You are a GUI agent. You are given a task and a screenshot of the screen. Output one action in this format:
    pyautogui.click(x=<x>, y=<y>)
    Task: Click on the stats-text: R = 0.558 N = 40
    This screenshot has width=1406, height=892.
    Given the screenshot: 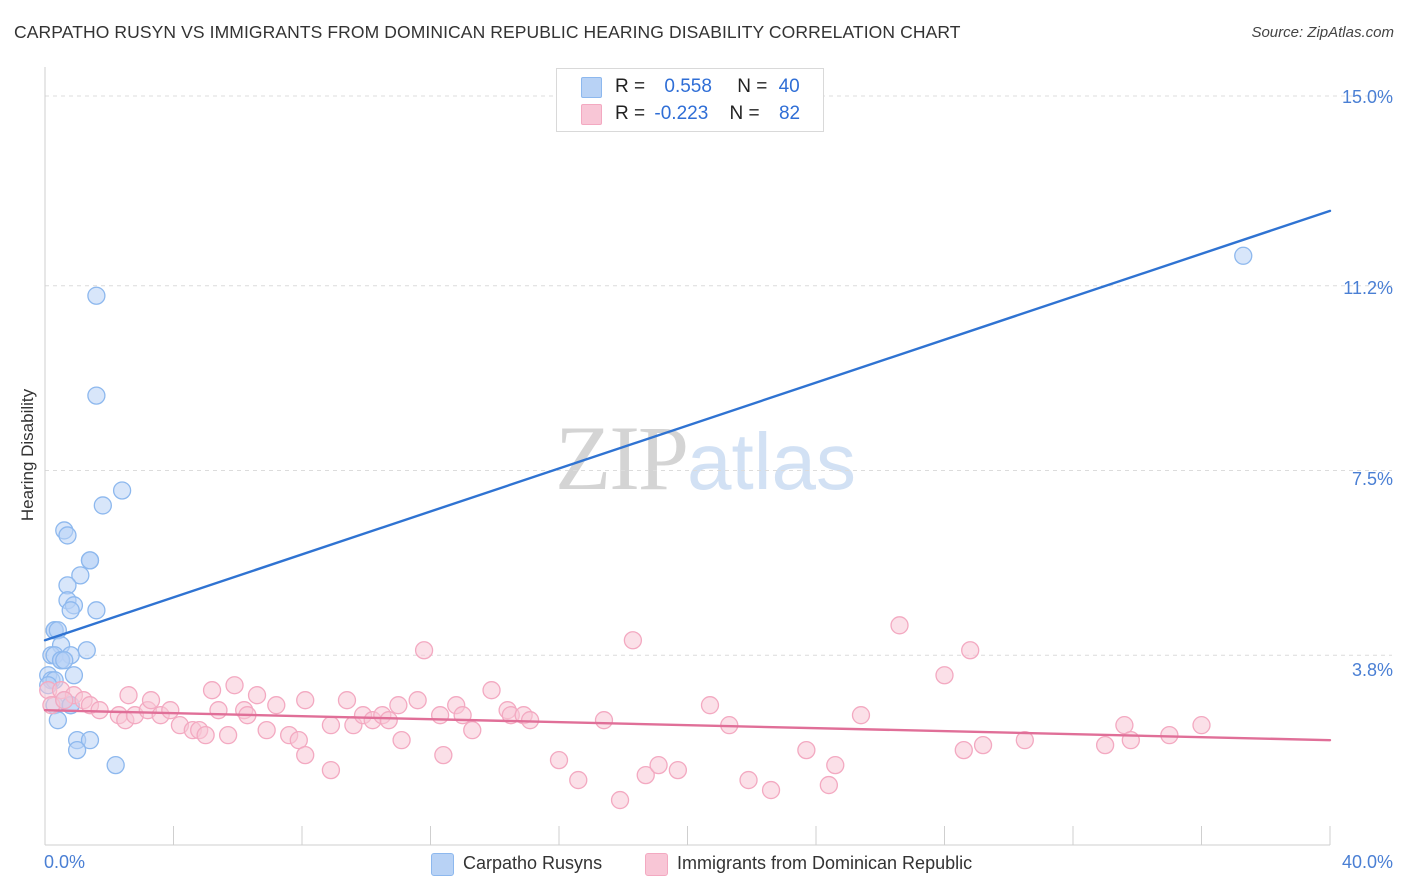 What is the action you would take?
    pyautogui.click(x=707, y=87)
    